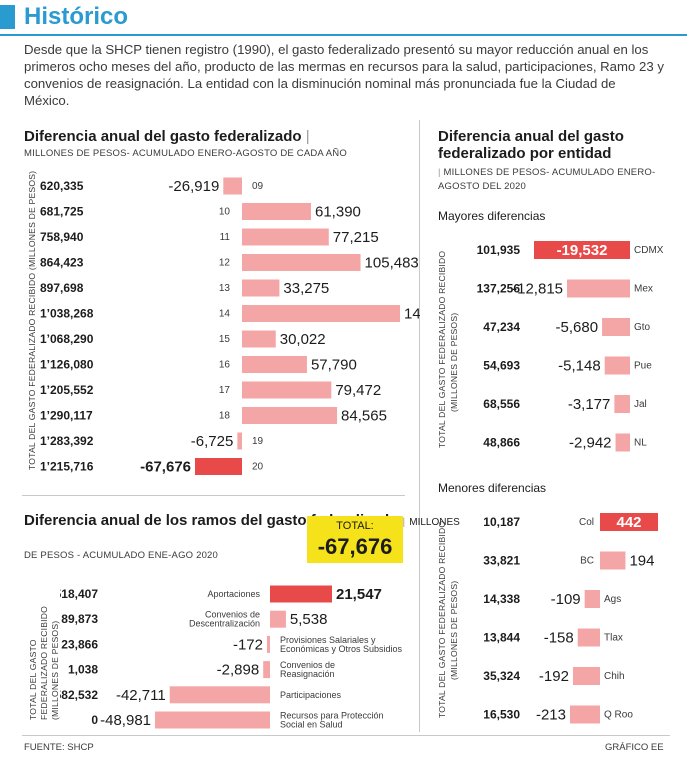 Image resolution: width=687 pixels, height=768 pixels. I want to click on value-label: 77,215, so click(356, 237).